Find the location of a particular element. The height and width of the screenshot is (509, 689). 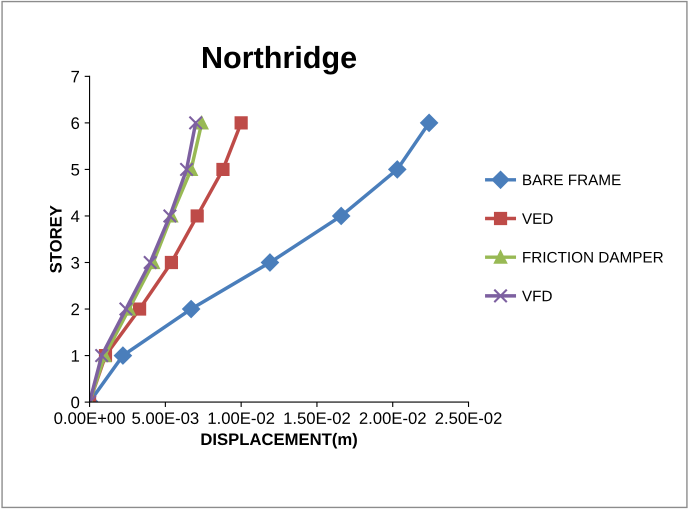

x-tick-label: 1.50E-02 is located at coordinates (317, 418).